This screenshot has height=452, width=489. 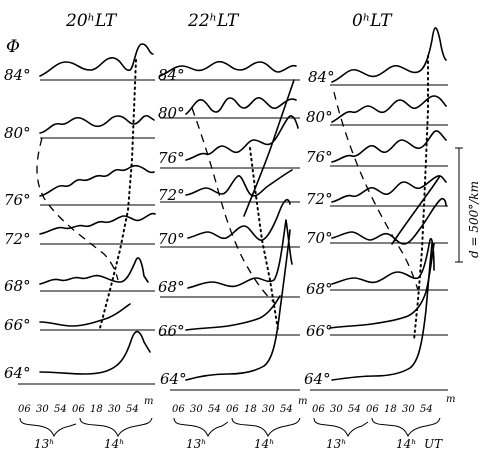 I want to click on panel-title: 22ʰLT, so click(x=213, y=21).